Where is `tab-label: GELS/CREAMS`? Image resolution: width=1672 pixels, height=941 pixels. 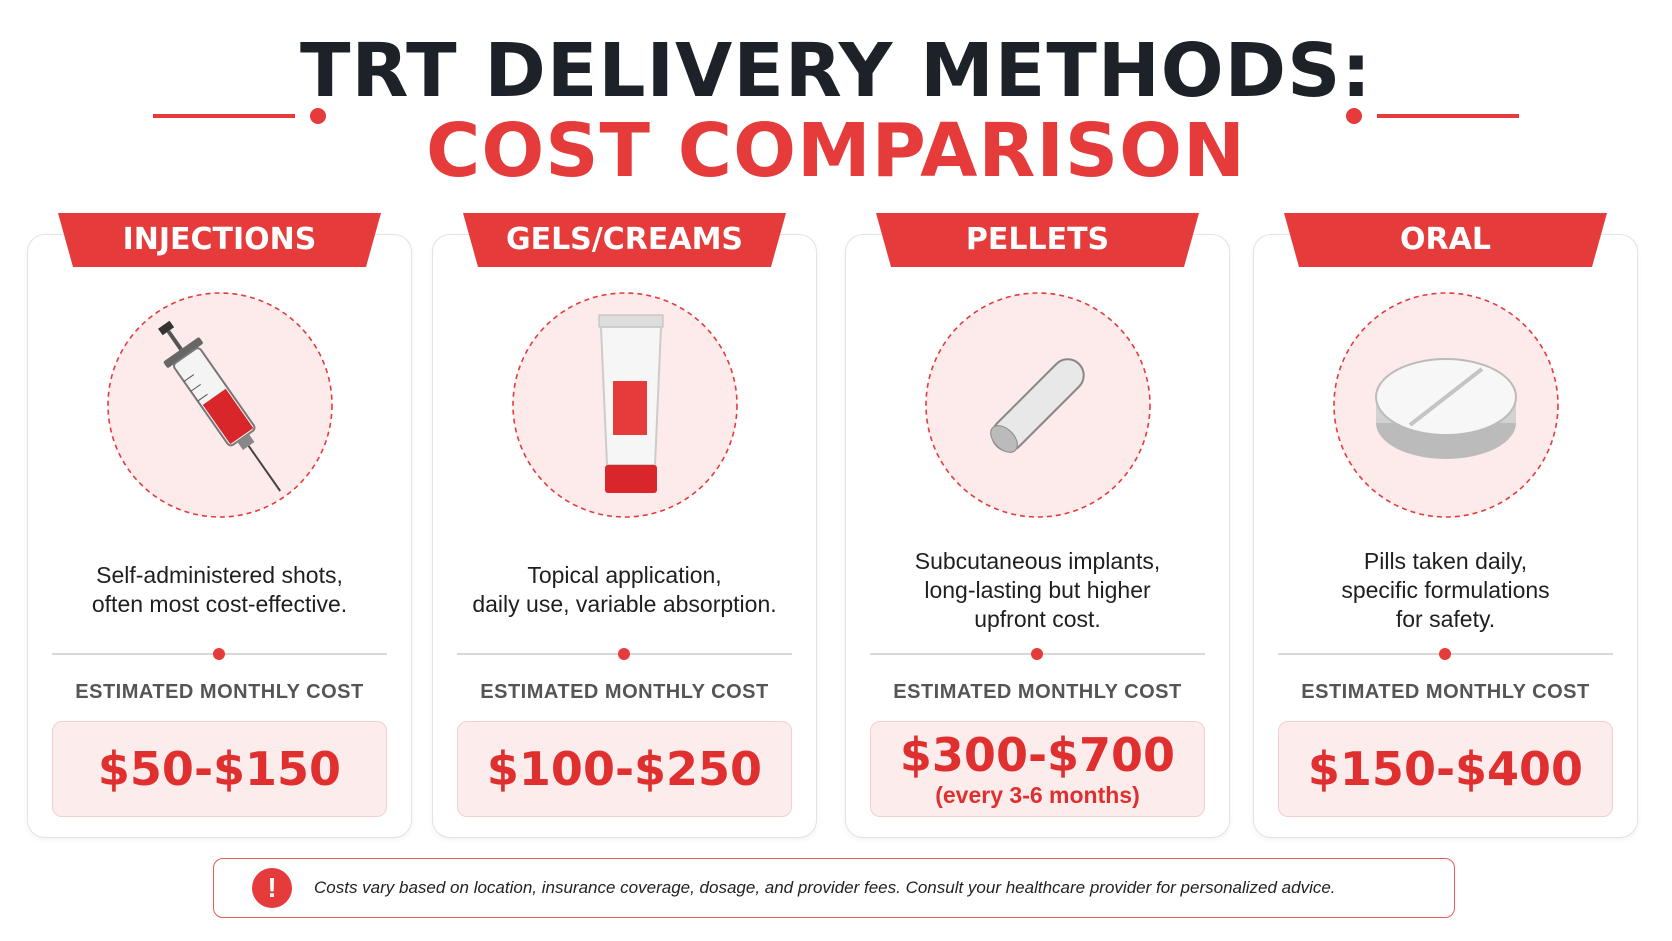
tab-label: GELS/CREAMS is located at coordinates (624, 239).